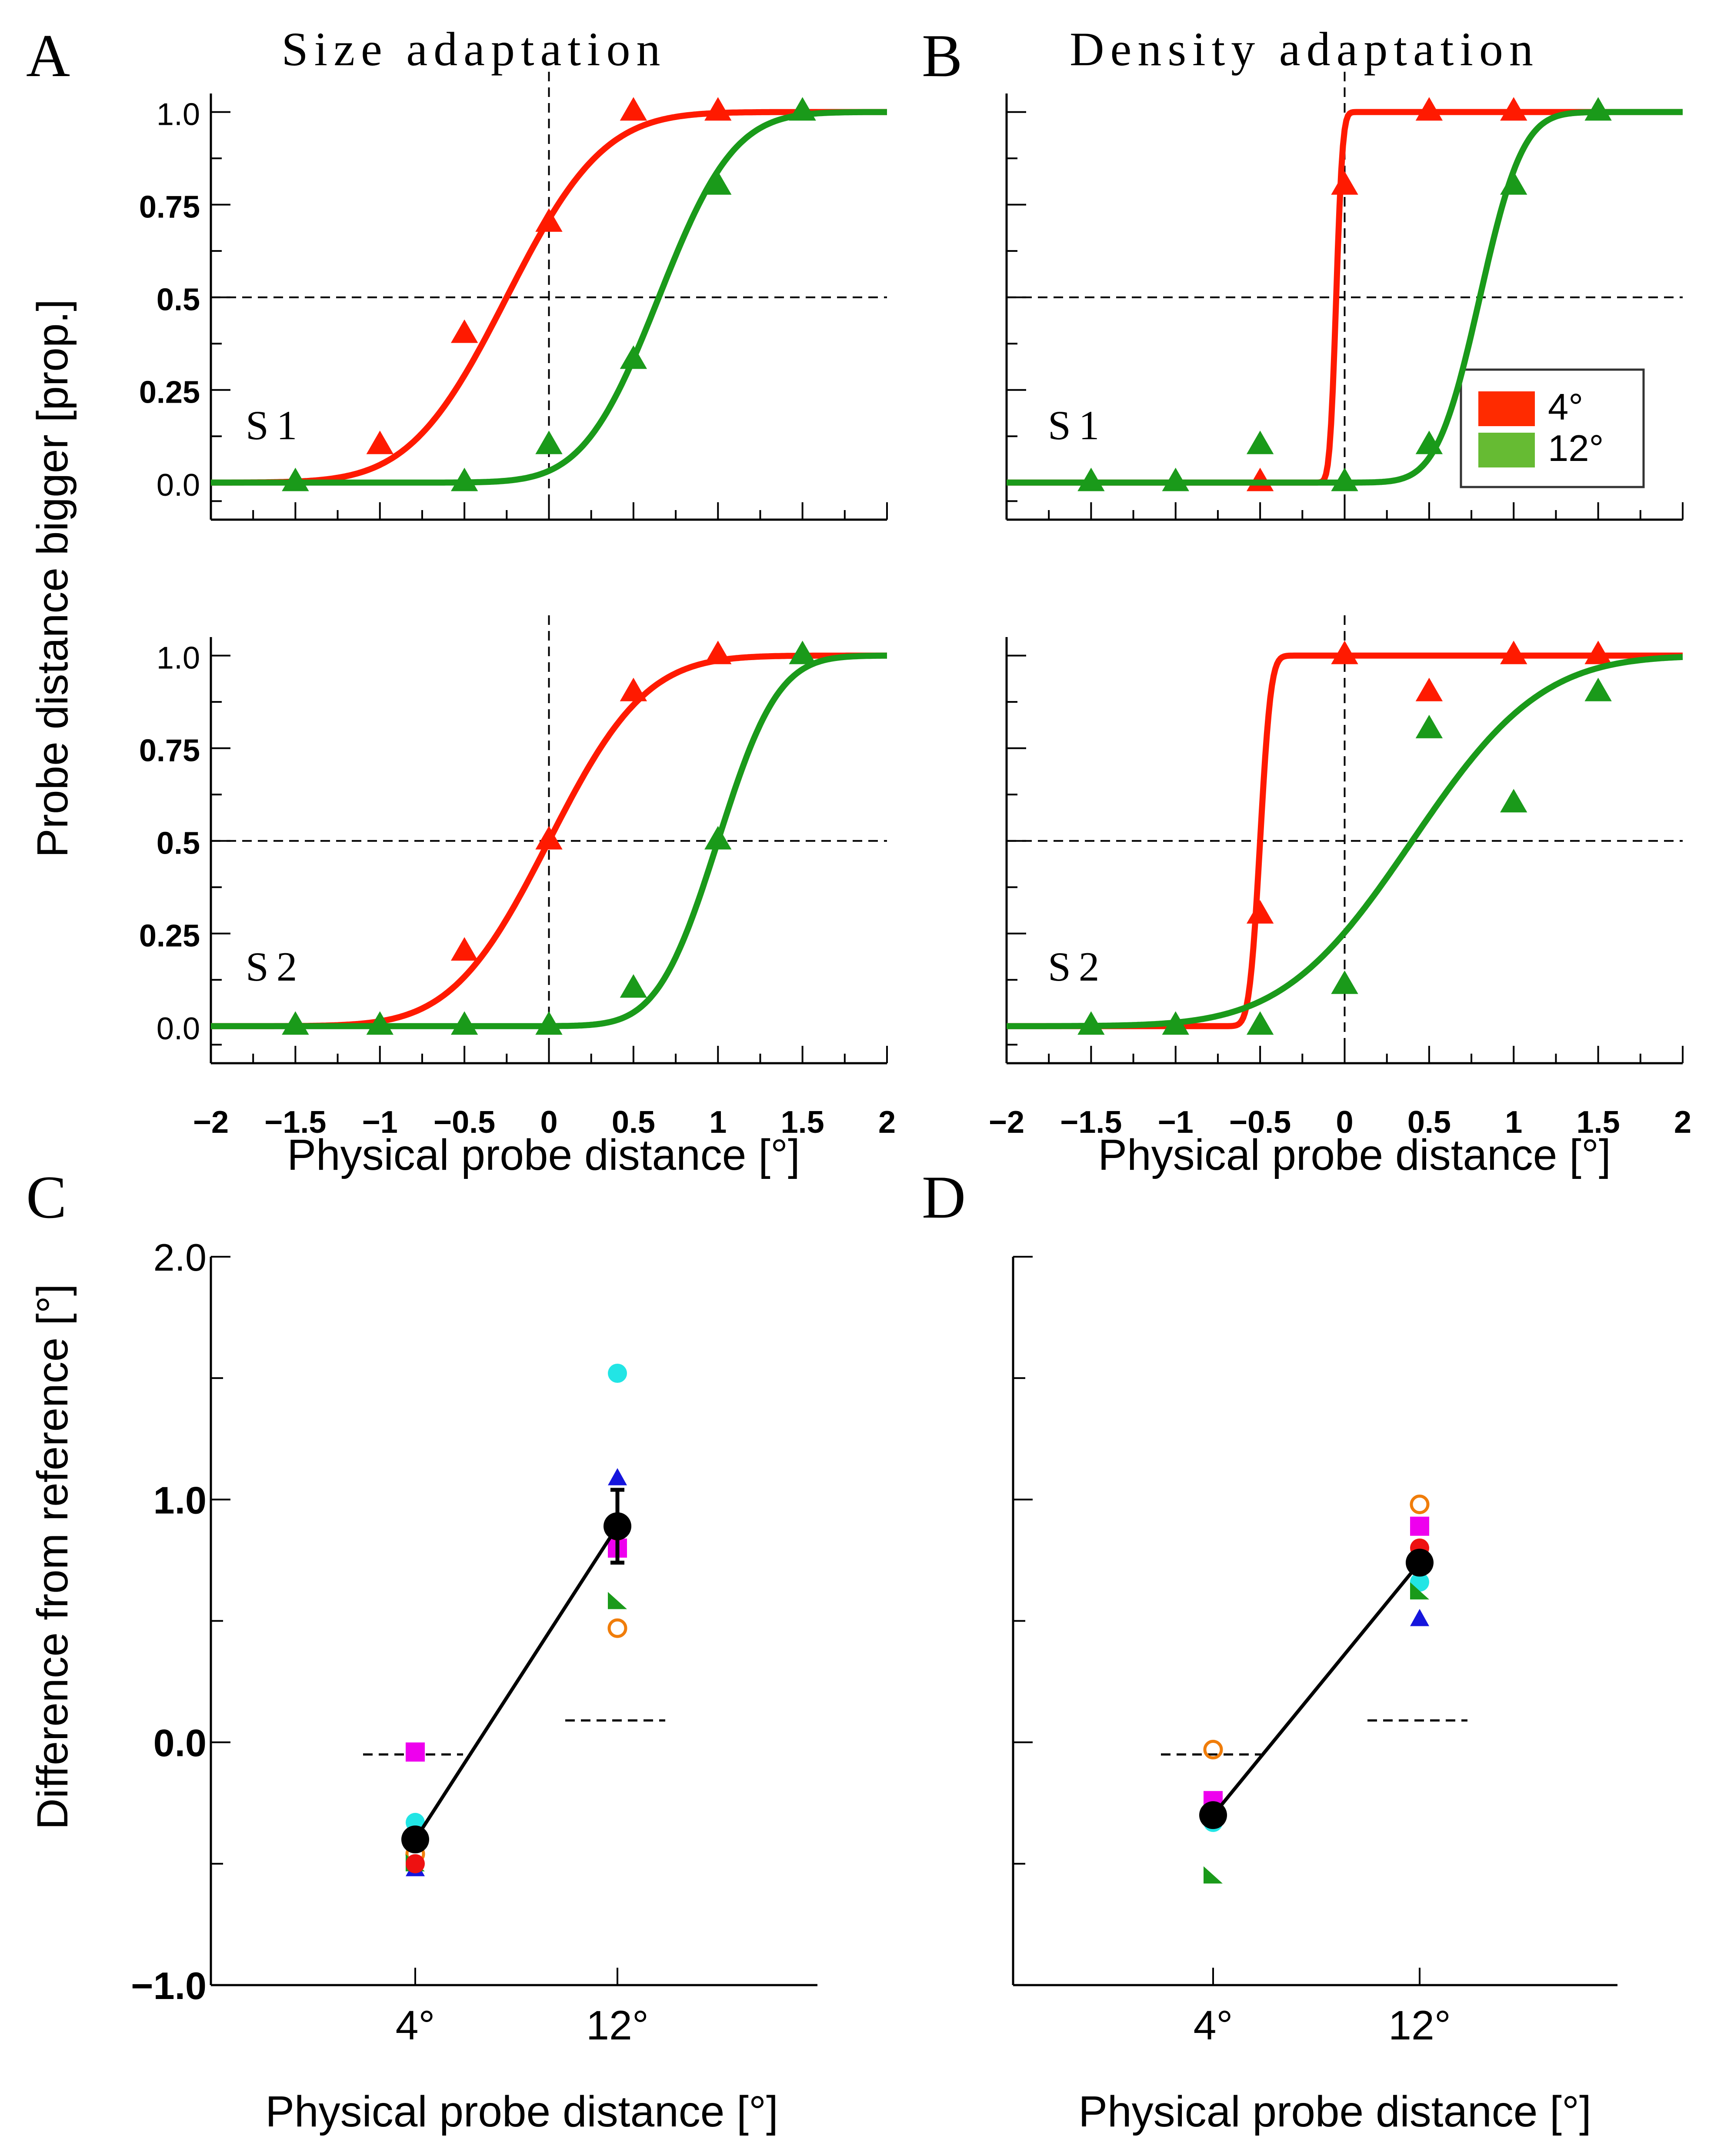 Image resolution: width=1714 pixels, height=2156 pixels. I want to click on y-tick-label: −1.0, so click(169, 1985).